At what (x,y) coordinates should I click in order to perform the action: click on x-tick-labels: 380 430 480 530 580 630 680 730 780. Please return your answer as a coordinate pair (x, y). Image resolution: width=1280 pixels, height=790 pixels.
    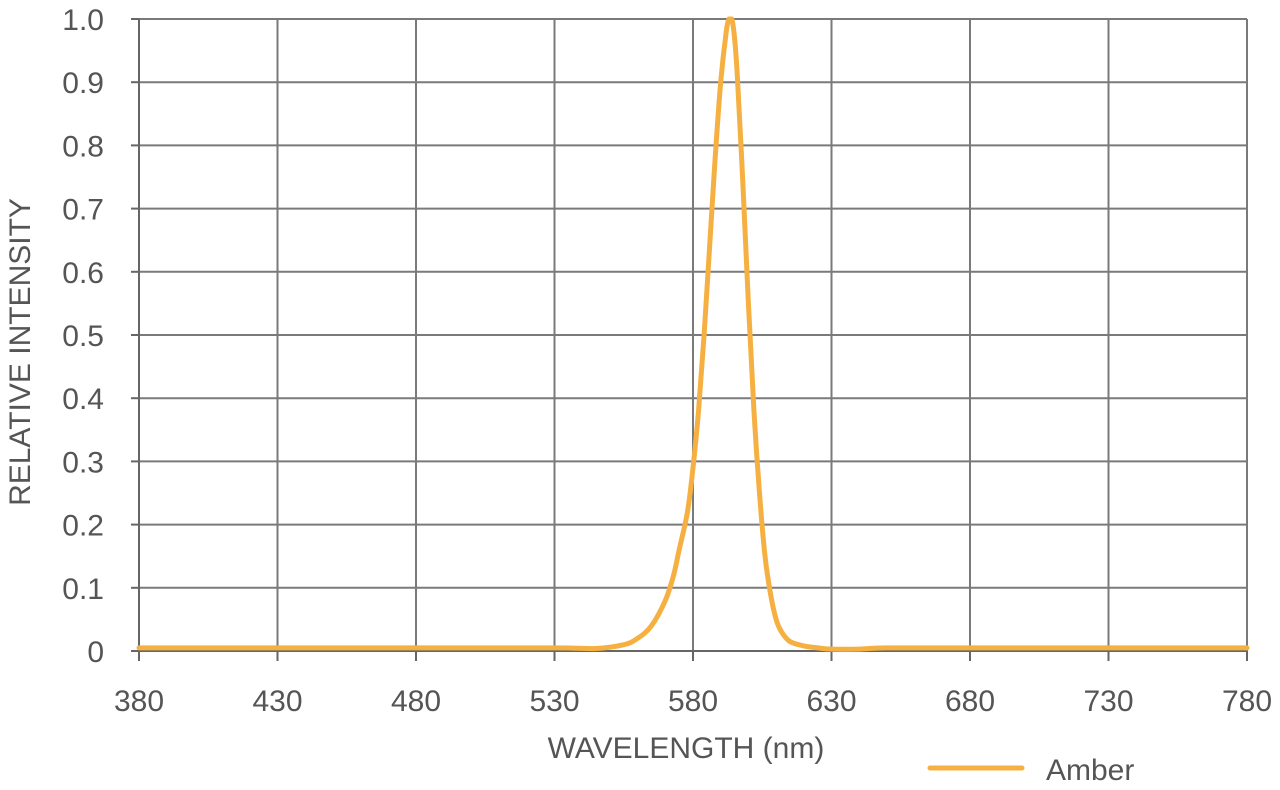
    Looking at the image, I should click on (693, 701).